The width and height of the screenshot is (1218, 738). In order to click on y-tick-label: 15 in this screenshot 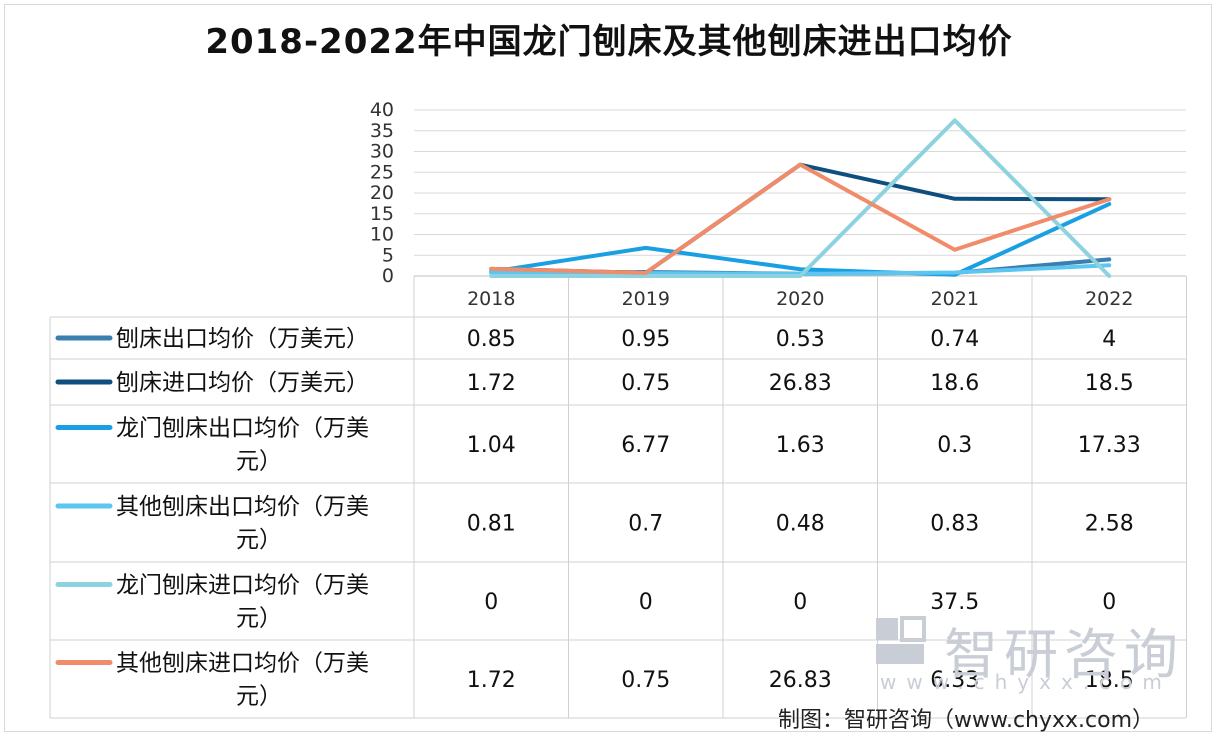, I will do `click(382, 214)`.